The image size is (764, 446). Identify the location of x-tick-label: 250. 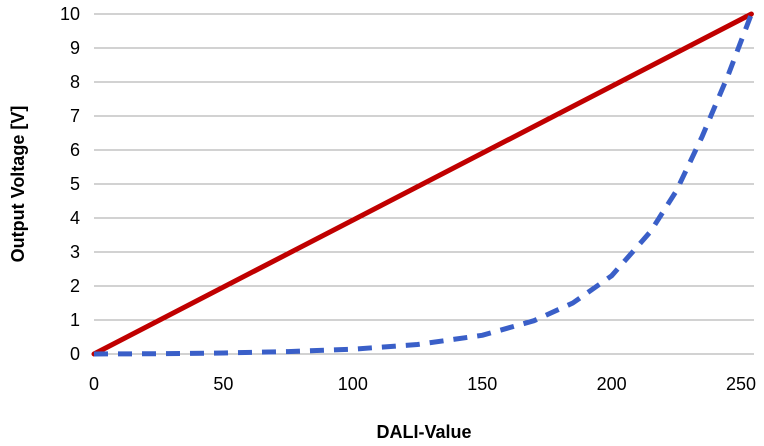
(741, 384).